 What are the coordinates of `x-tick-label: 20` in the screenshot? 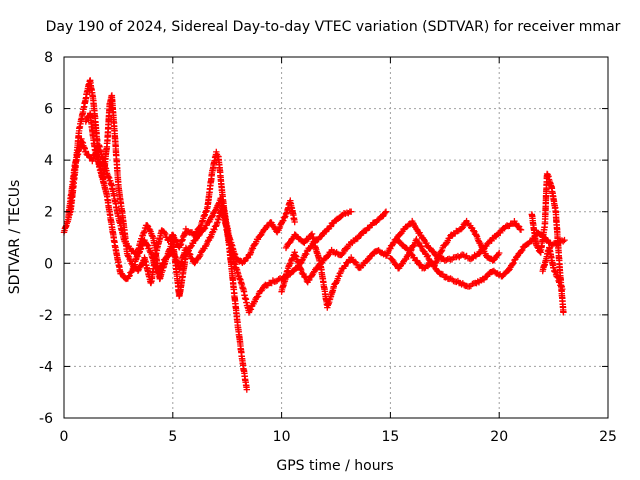 It's located at (499, 437).